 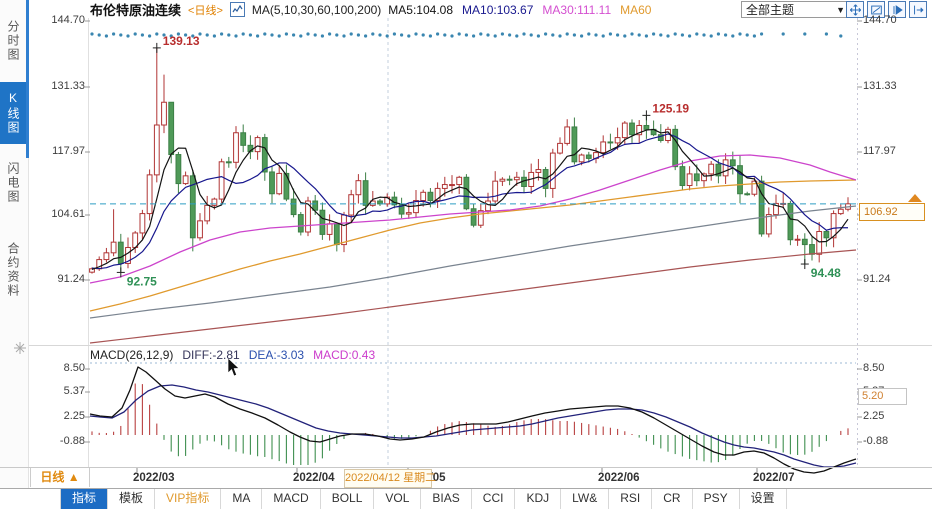 What do you see at coordinates (498, 9) in the screenshot?
I see `ma-legend-item-2: MA10:103.67` at bounding box center [498, 9].